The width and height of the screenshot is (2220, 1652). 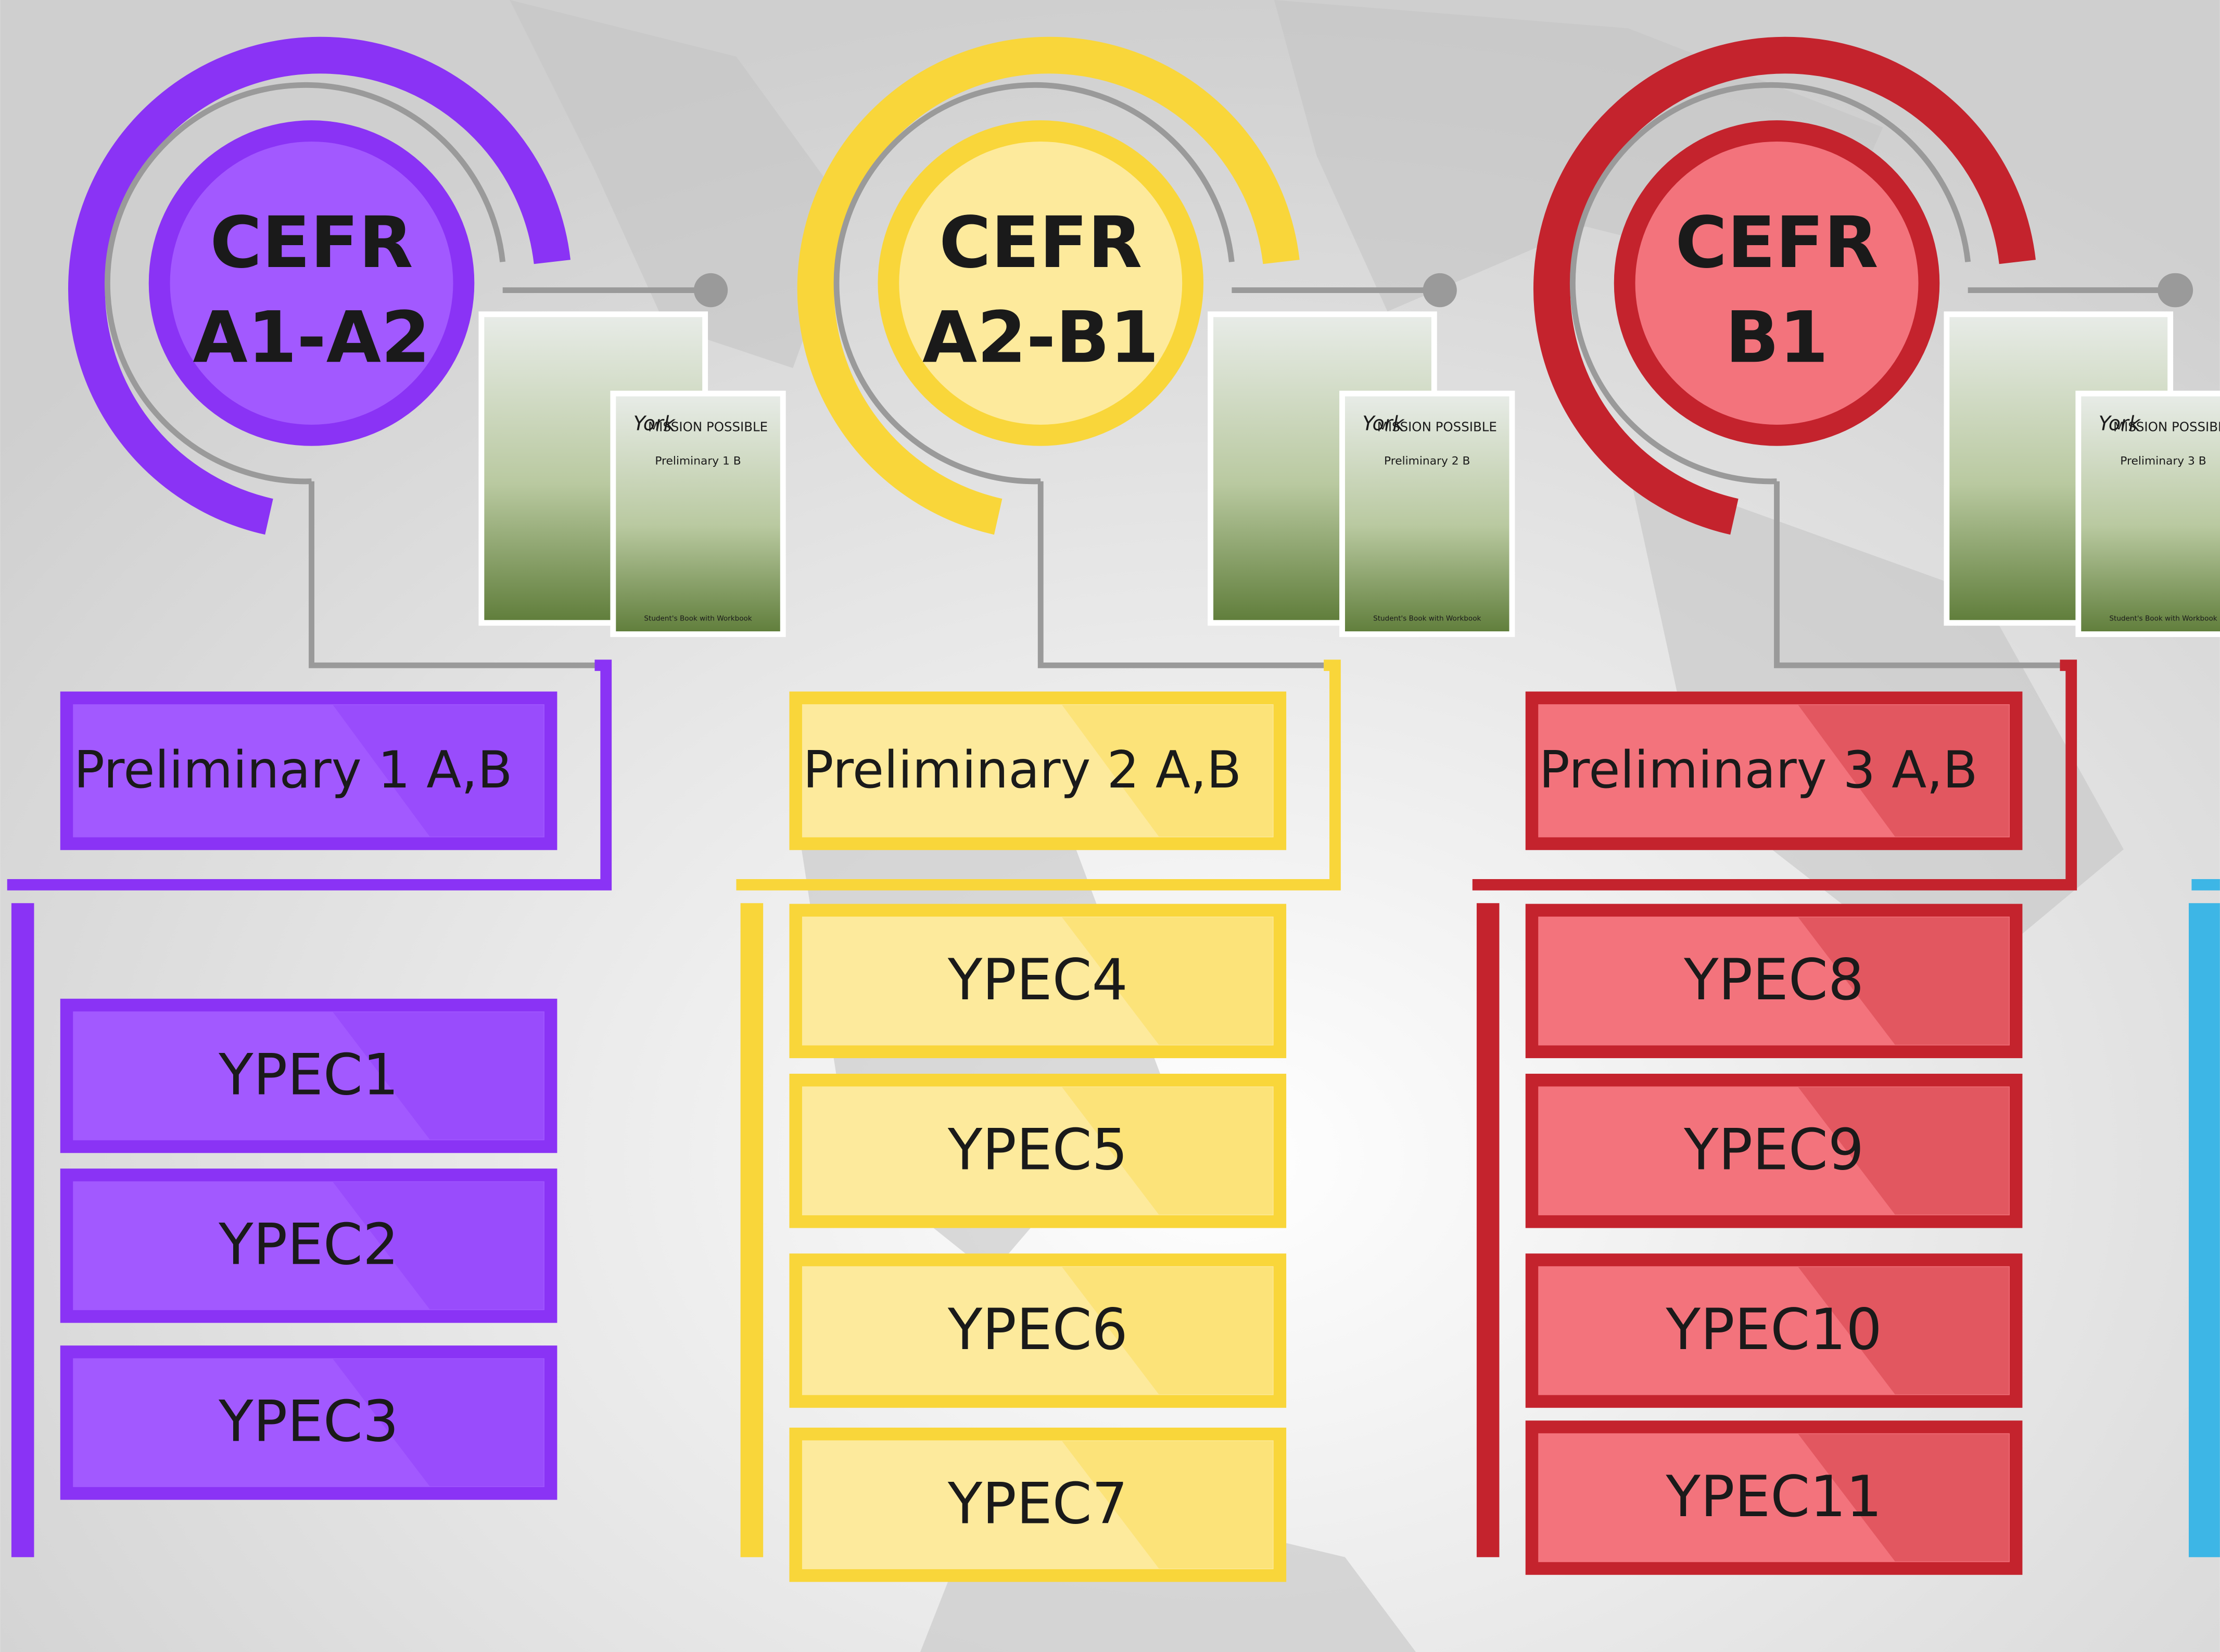 I want to click on course-label: YPEC1, so click(x=308, y=1075).